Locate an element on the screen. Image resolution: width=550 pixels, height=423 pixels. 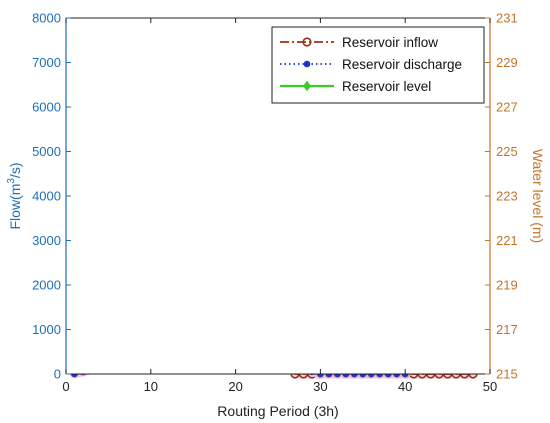
y-right-tick-label: 223 is located at coordinates (507, 196).